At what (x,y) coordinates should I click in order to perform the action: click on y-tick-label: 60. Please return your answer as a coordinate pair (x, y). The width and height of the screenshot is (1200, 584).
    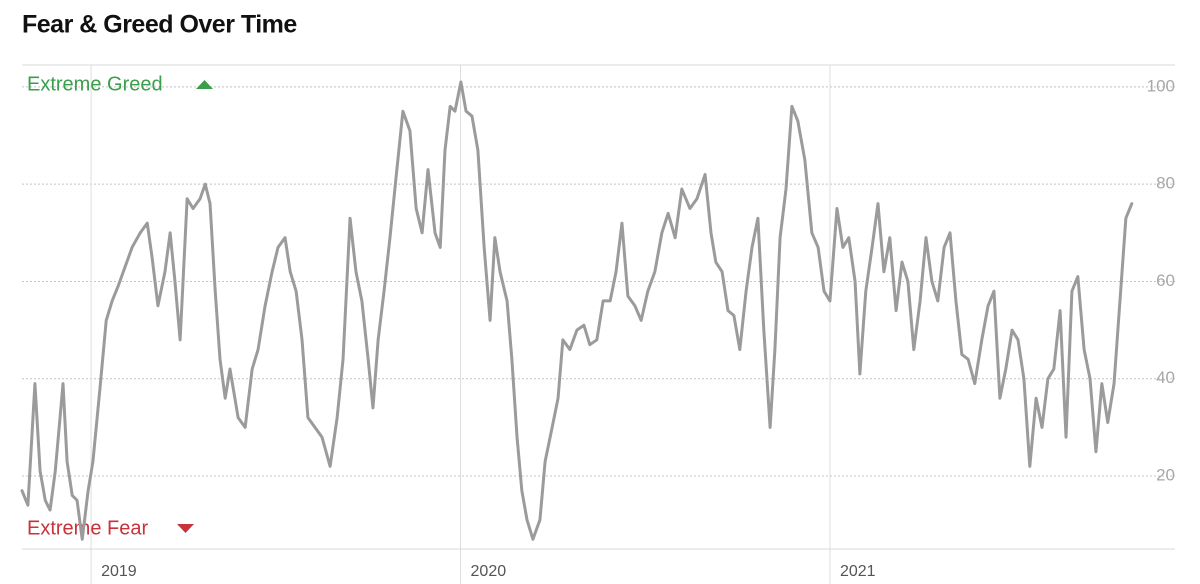
    Looking at the image, I should click on (1165, 280).